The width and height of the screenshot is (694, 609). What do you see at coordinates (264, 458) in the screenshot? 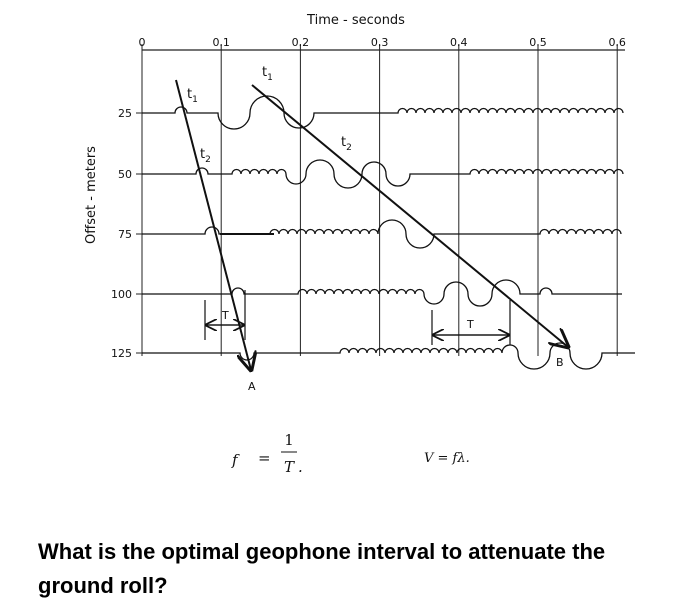
I see `formula-eq: =` at bounding box center [264, 458].